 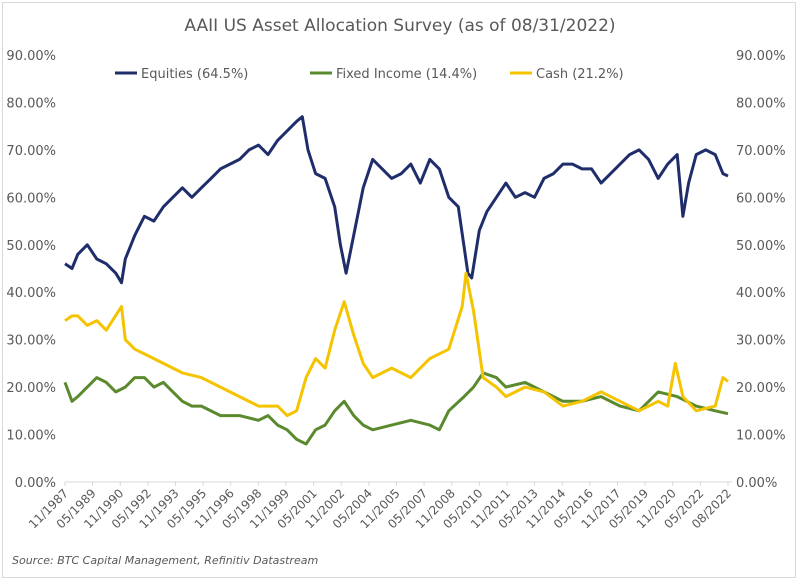 I want to click on y-tick-label-left: 90.00%, so click(x=31, y=56).